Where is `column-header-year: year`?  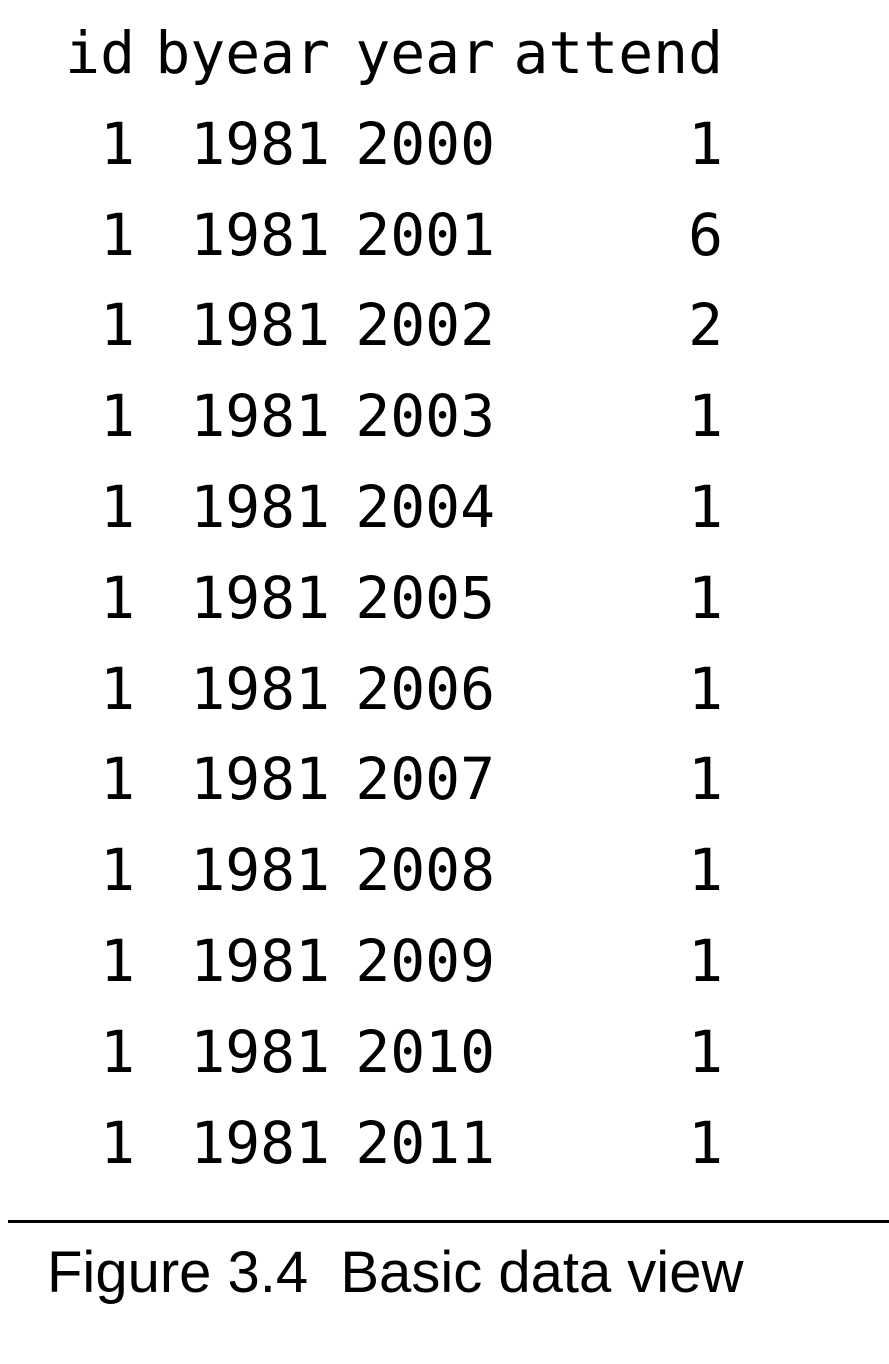
column-header-year: year is located at coordinates (425, 53).